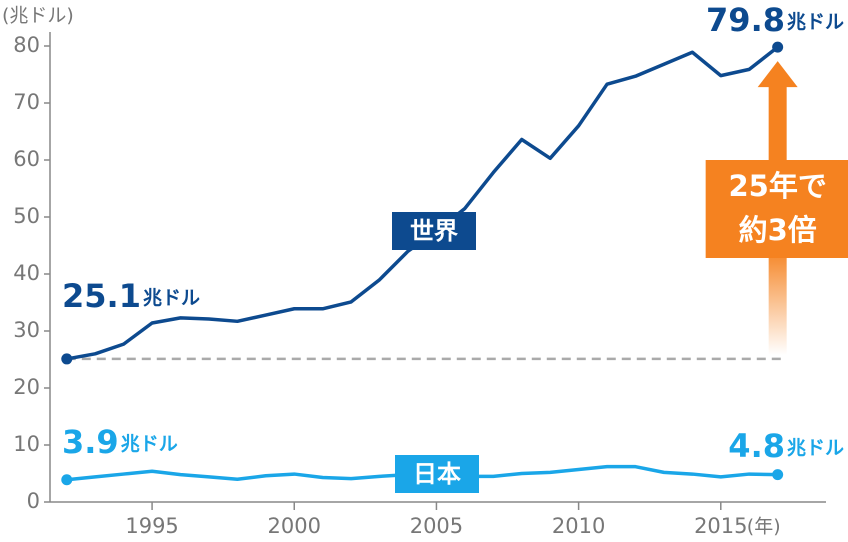 Image resolution: width=848 pixels, height=542 pixels. What do you see at coordinates (26, 444) in the screenshot?
I see `y-tick-label: 10` at bounding box center [26, 444].